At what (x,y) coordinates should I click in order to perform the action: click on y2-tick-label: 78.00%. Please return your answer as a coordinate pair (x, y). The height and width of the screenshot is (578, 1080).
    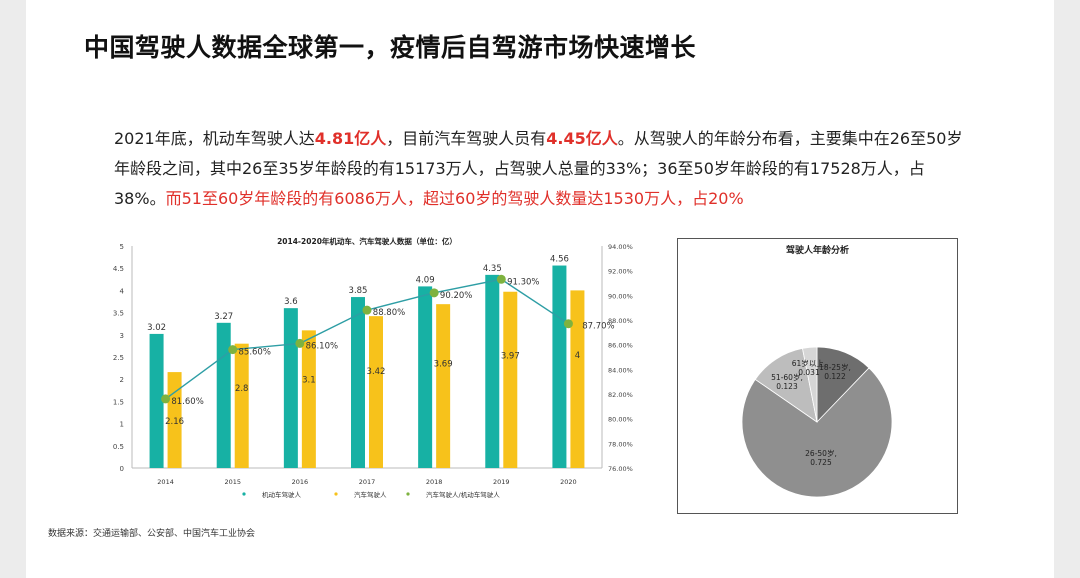
    Looking at the image, I should click on (620, 444).